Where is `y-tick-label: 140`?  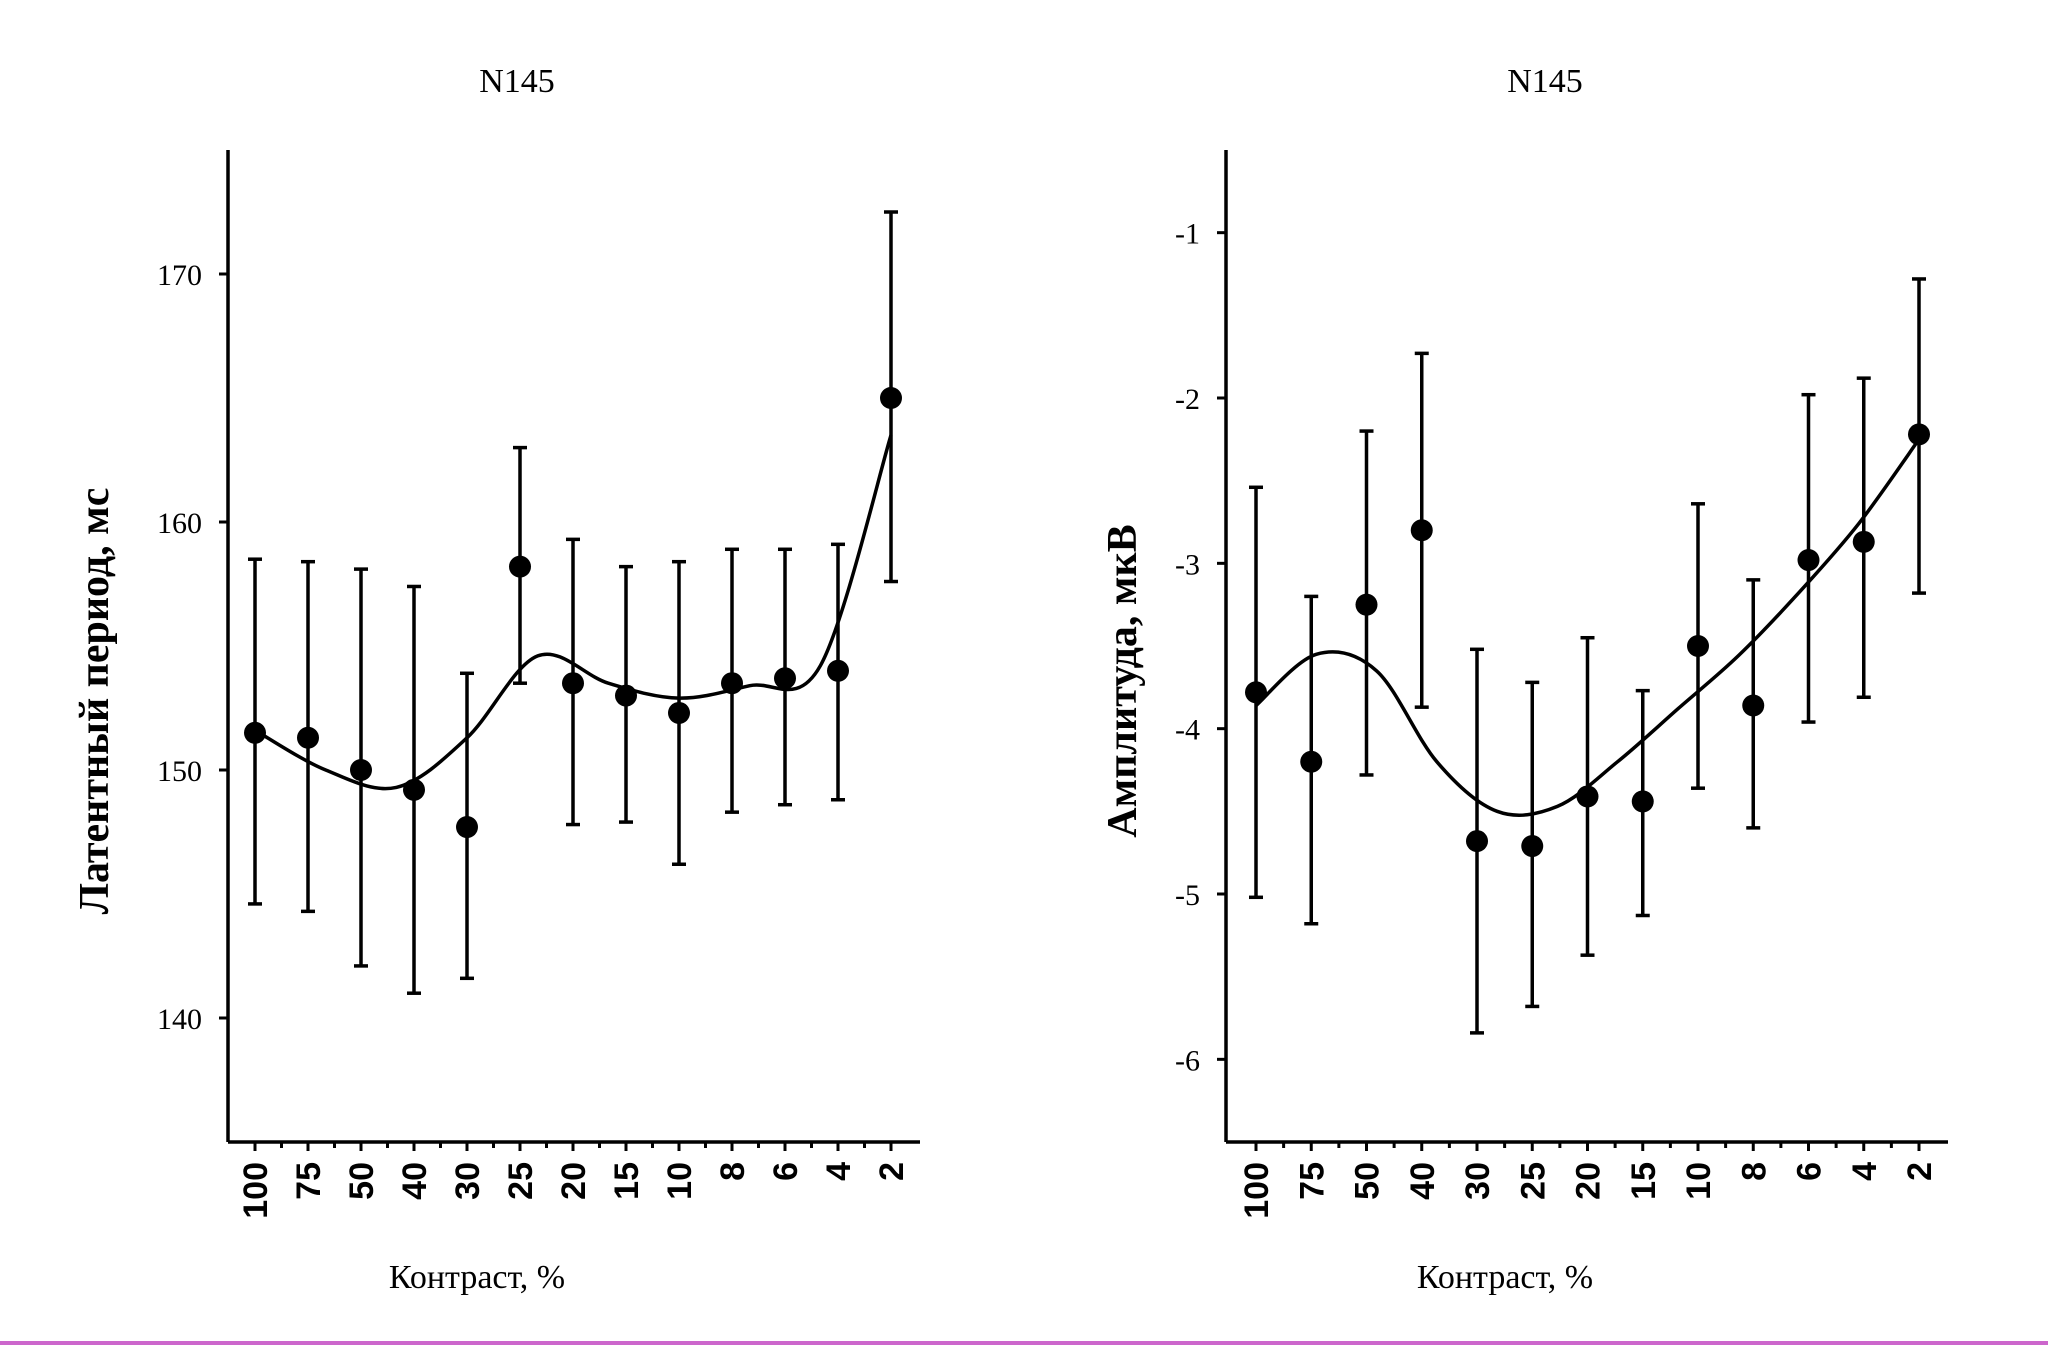
y-tick-label: 140 is located at coordinates (179, 1019).